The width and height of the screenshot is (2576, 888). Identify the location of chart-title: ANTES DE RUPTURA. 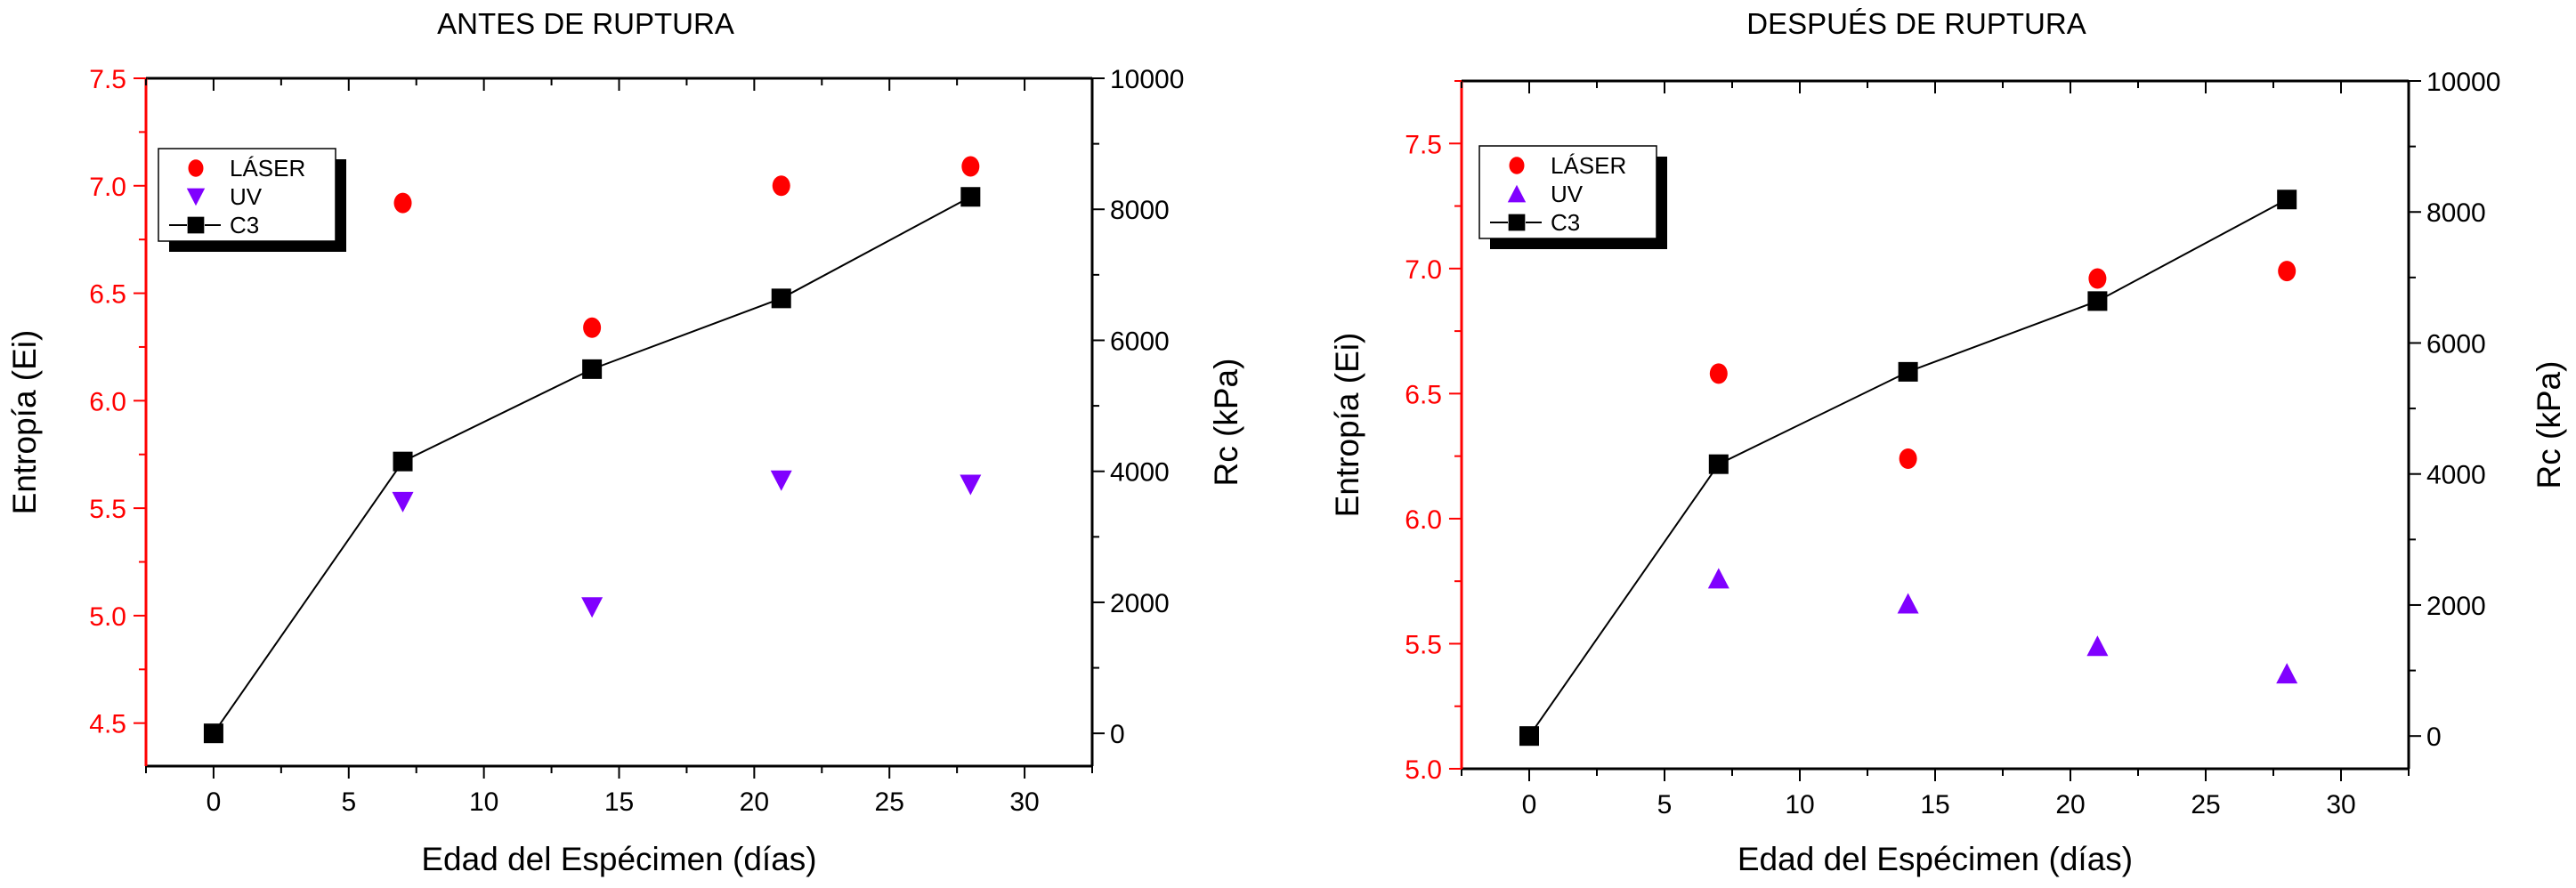
(585, 23).